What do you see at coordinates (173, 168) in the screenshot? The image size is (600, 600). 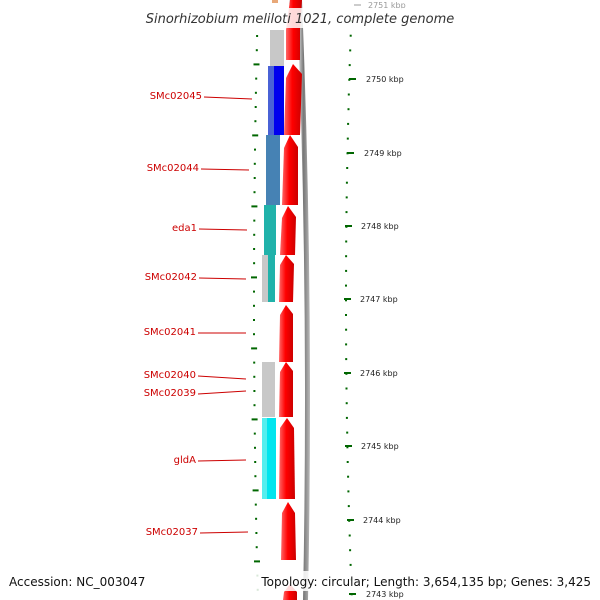 I see `gene-label-smc02044: SMc02044` at bounding box center [173, 168].